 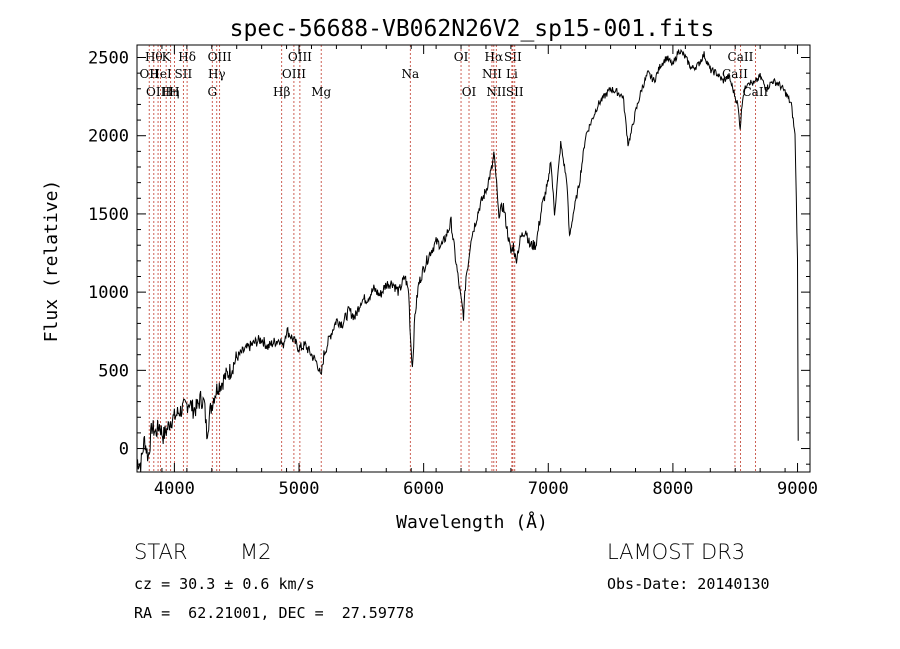 What do you see at coordinates (472, 29) in the screenshot?
I see `chart-title: spec-56688-VB062N26V2_sp15-001.fits` at bounding box center [472, 29].